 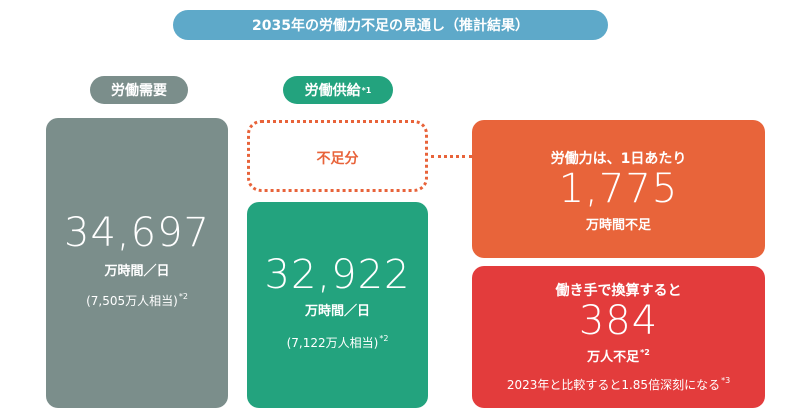 I want to click on supply-label: 労働供給 *1, so click(x=338, y=90).